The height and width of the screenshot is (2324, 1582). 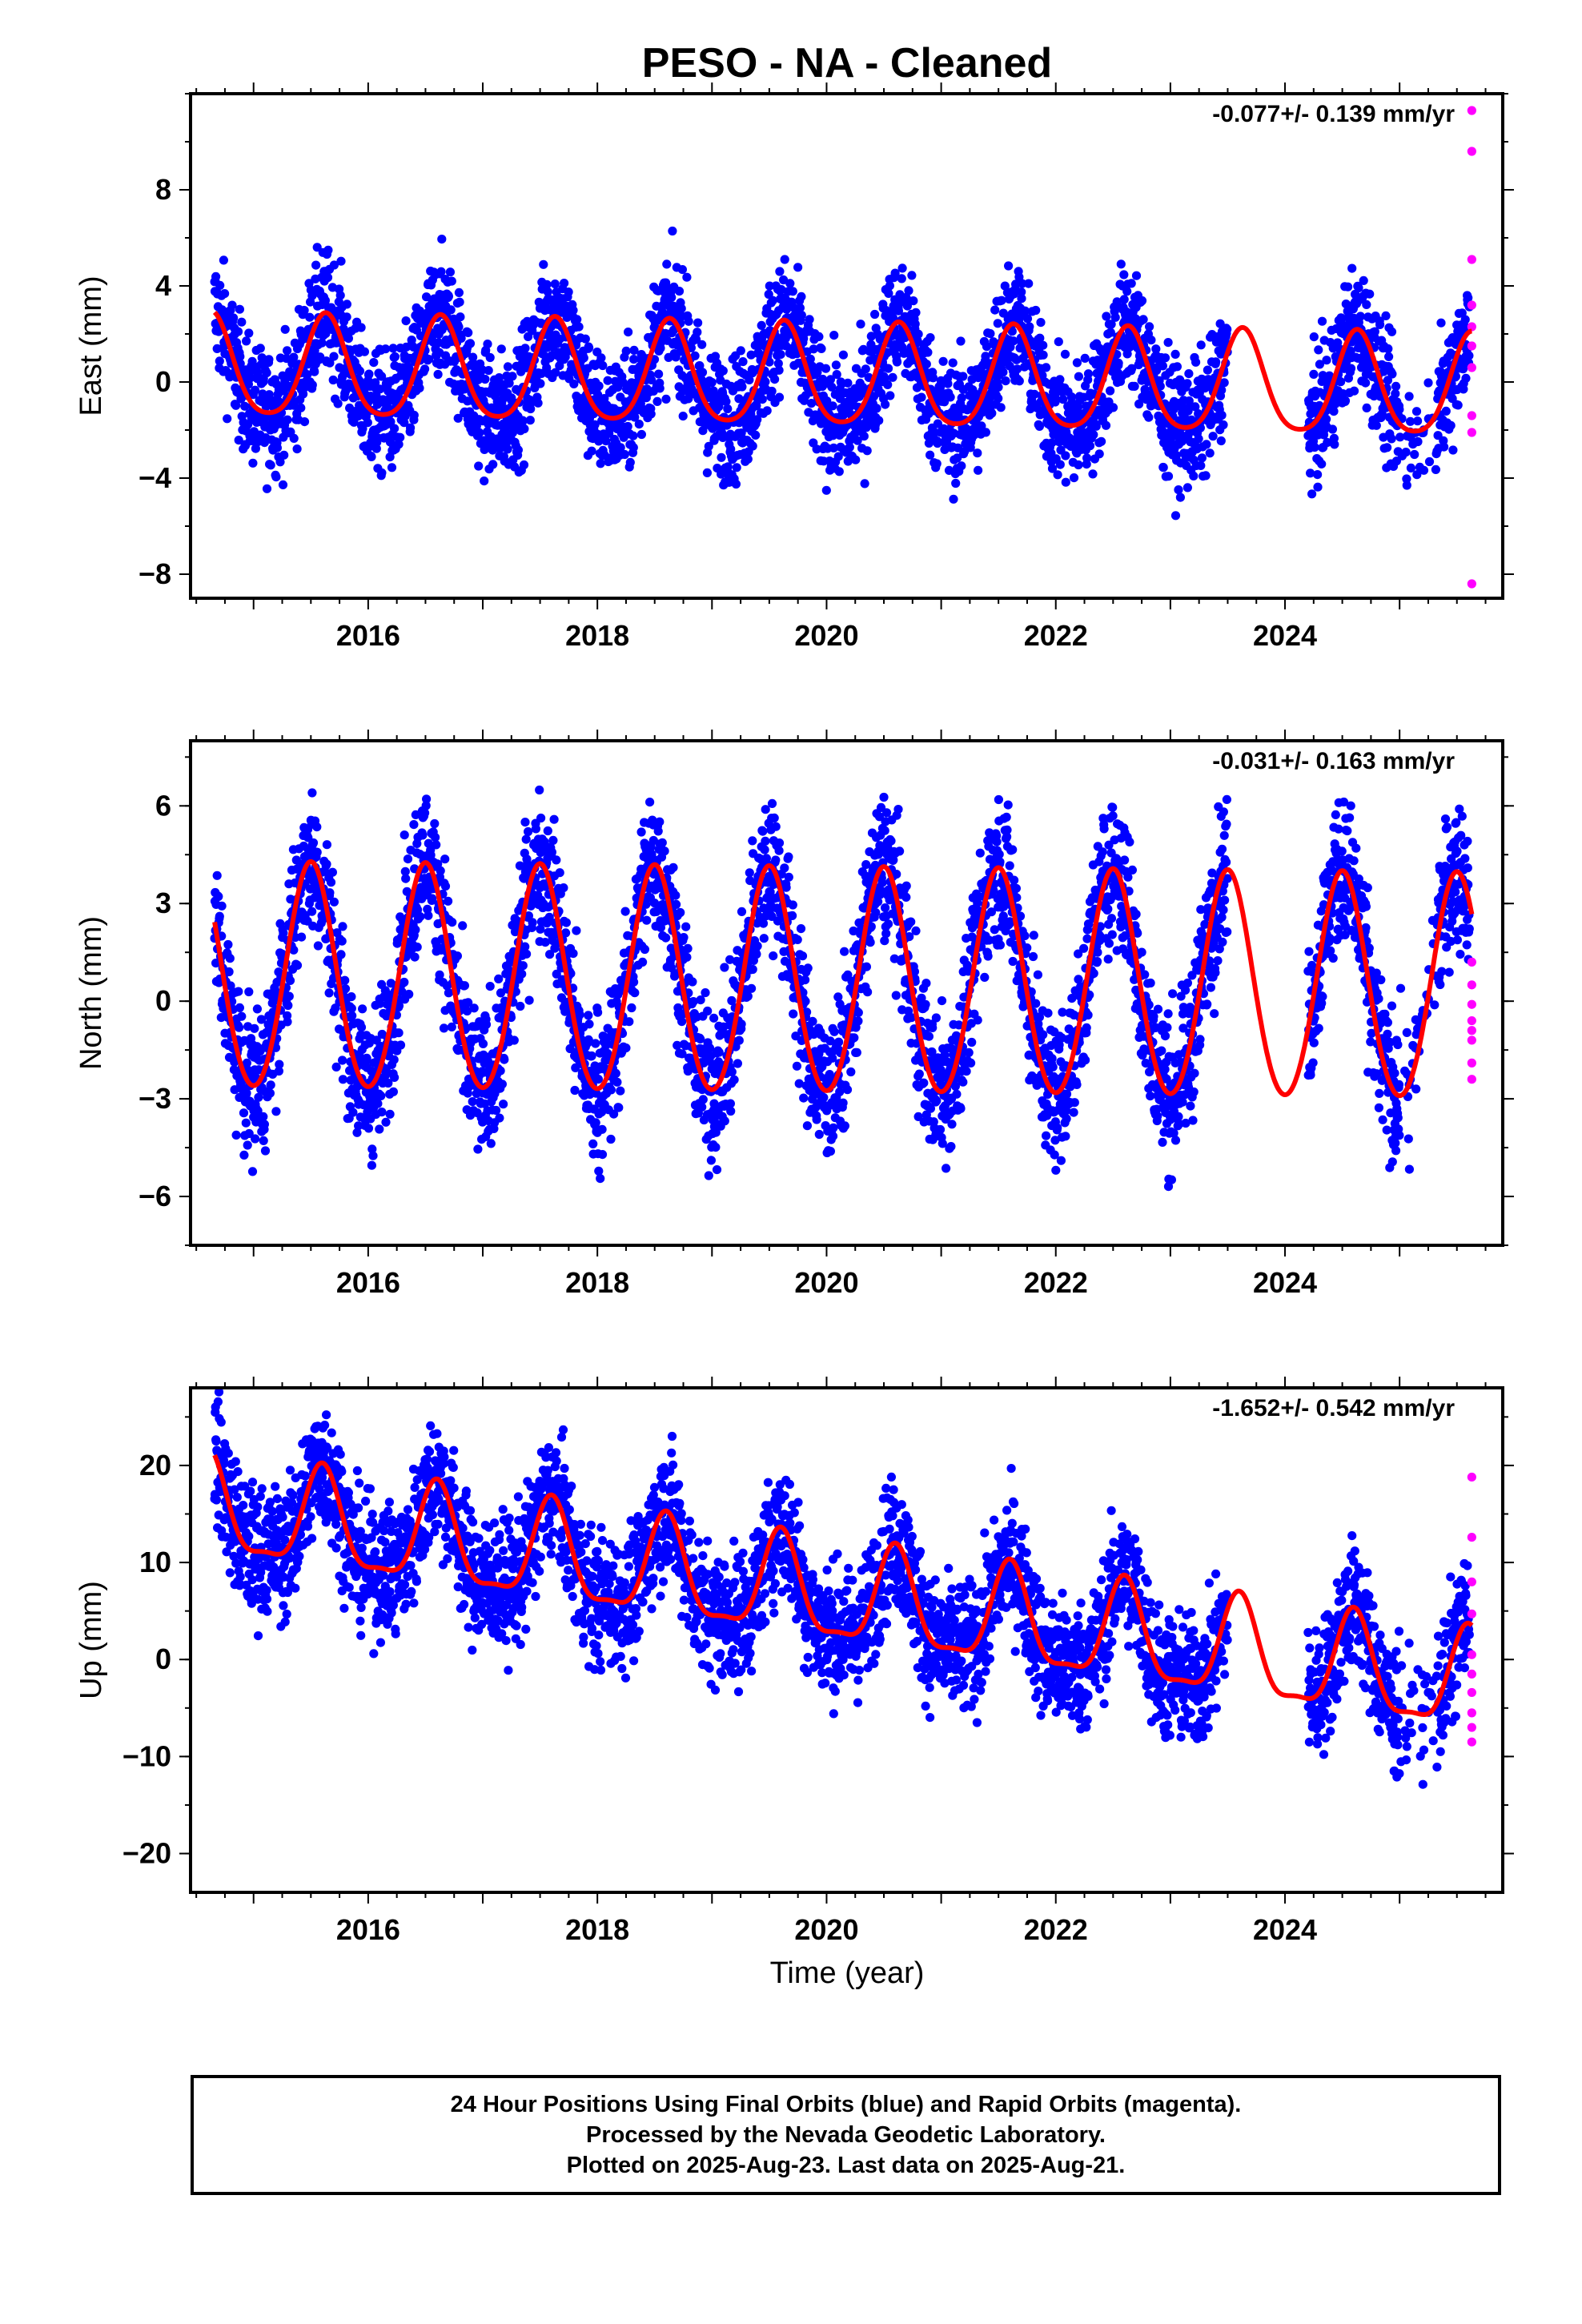 I want to click on x-tick-label: 2024, so click(x=1285, y=635).